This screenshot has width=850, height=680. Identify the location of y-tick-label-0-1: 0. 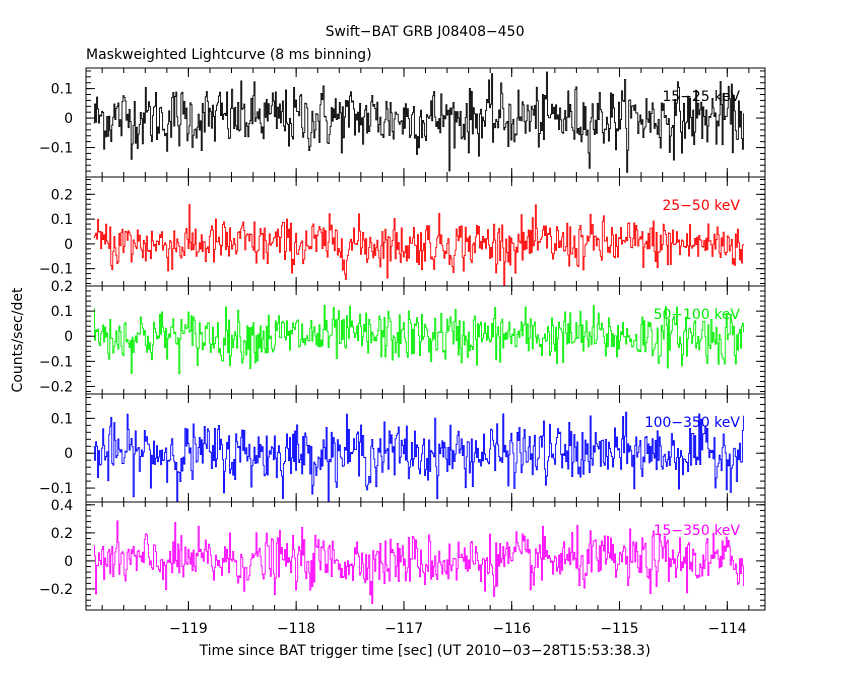
(68, 119).